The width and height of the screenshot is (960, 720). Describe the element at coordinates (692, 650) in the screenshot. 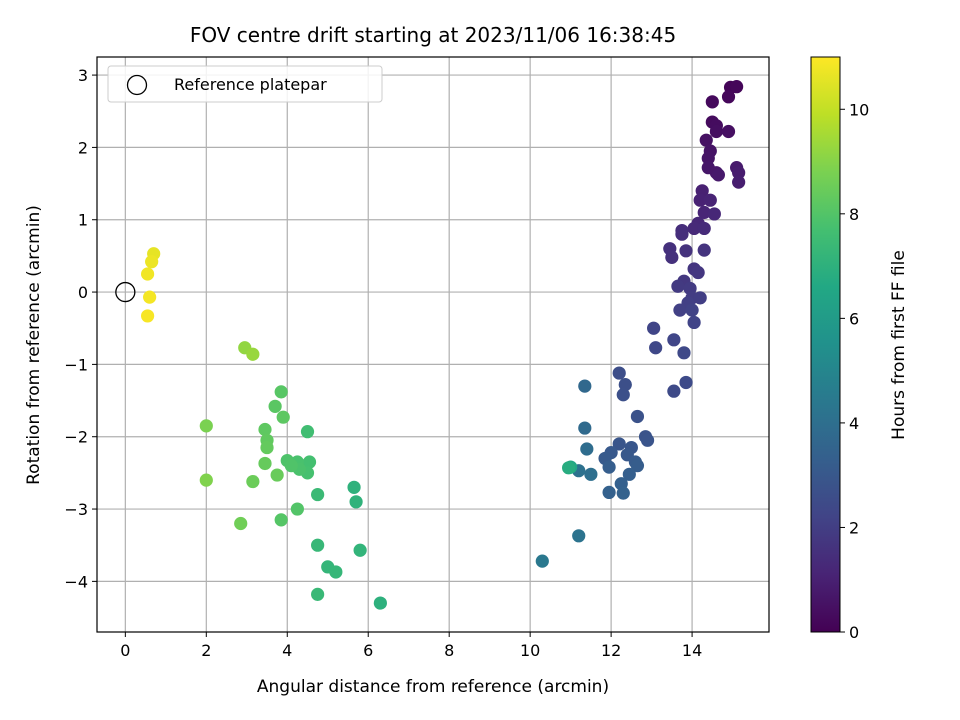

I see `x-tick-label: 14` at that location.